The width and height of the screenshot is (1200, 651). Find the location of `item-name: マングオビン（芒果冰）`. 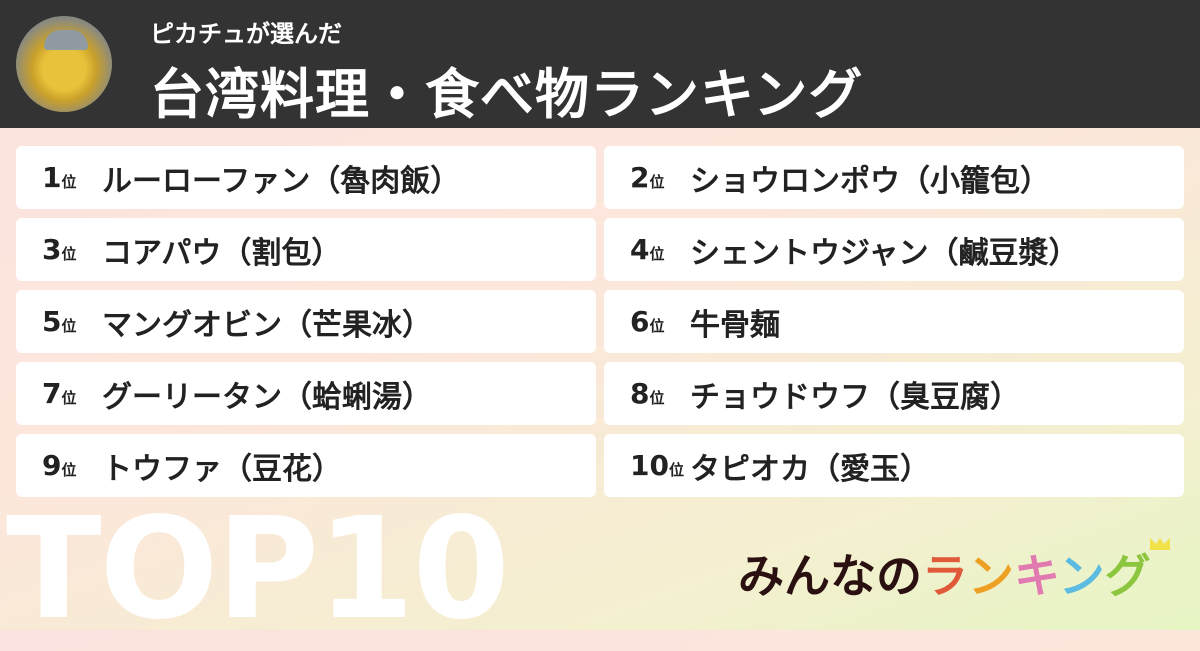

item-name: マングオビン（芒果冰） is located at coordinates (267, 325).